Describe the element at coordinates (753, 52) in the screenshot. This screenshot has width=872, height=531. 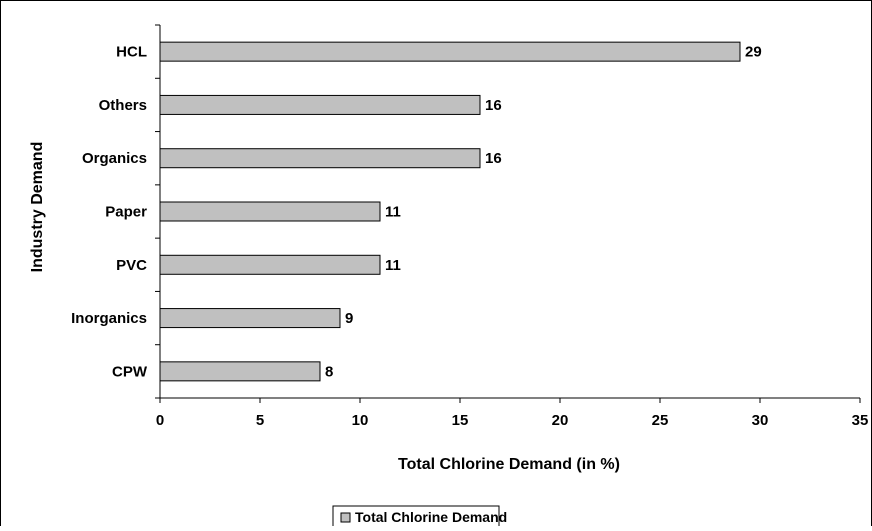
I see `data-label: 29` at that location.